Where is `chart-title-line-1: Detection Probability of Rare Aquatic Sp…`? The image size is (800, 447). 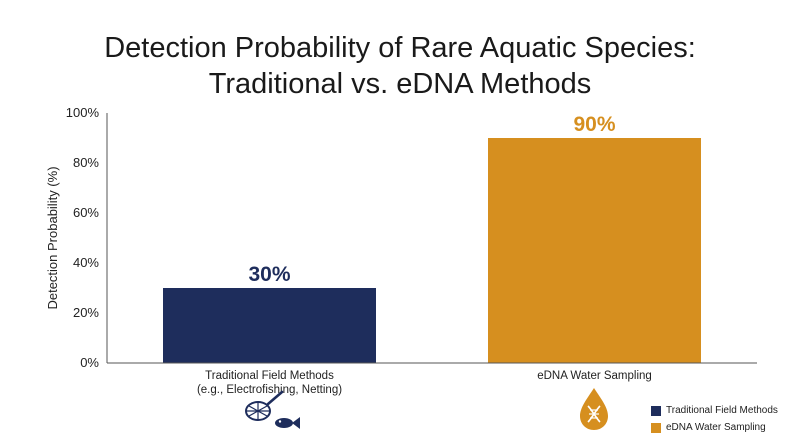
chart-title-line-1: Detection Probability of Rare Aquatic Sp… is located at coordinates (400, 48).